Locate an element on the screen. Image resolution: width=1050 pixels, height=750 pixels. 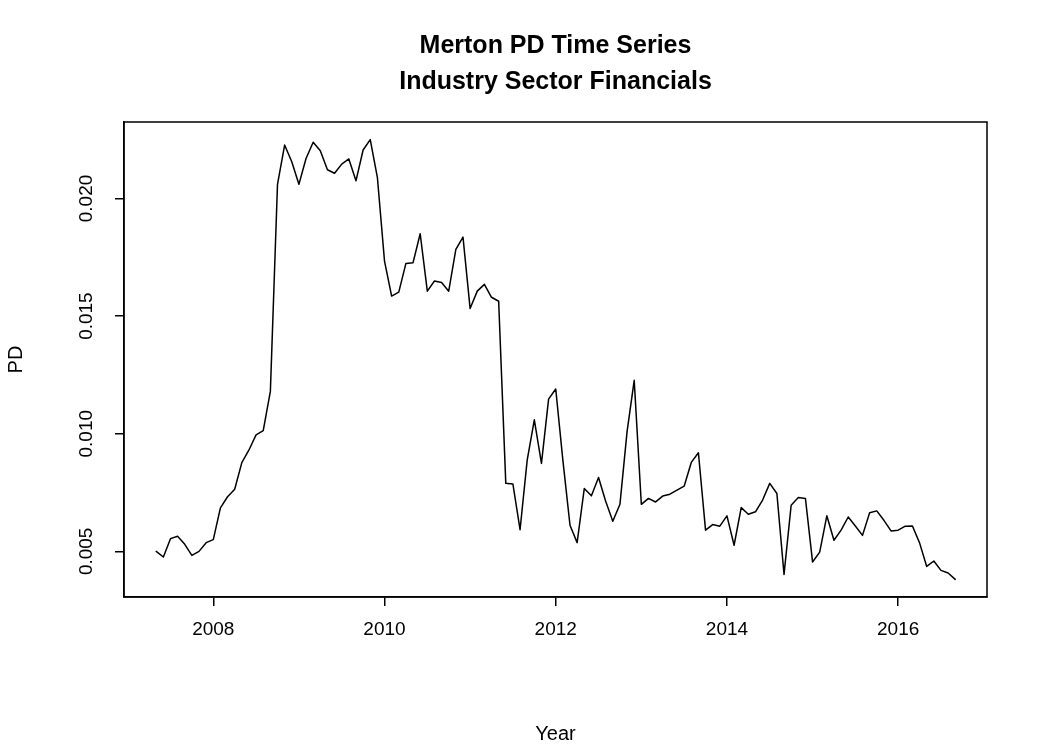
y-axis-title: PD is located at coordinates (14, 359).